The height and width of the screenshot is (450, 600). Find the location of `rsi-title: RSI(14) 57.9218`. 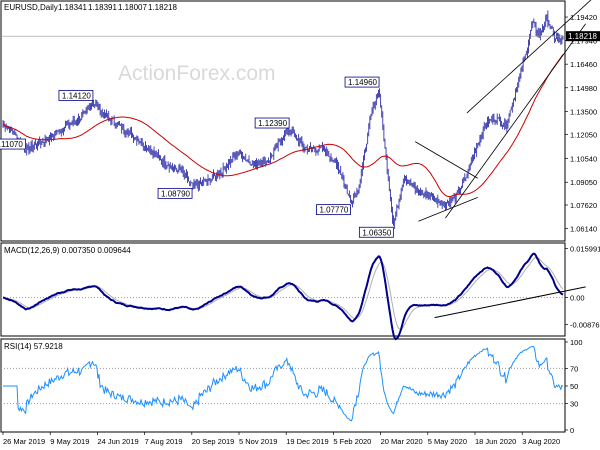

rsi-title: RSI(14) 57.9218 is located at coordinates (33, 346).